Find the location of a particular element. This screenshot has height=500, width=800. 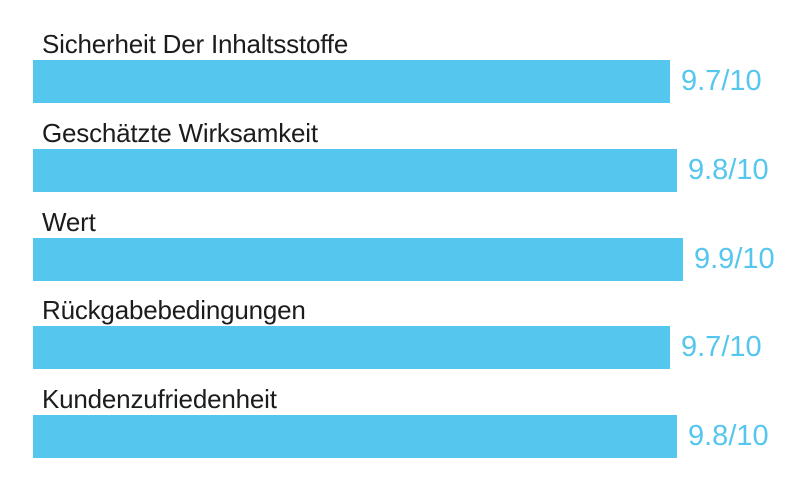

category-label: Rückgabebedingungen is located at coordinates (174, 310).